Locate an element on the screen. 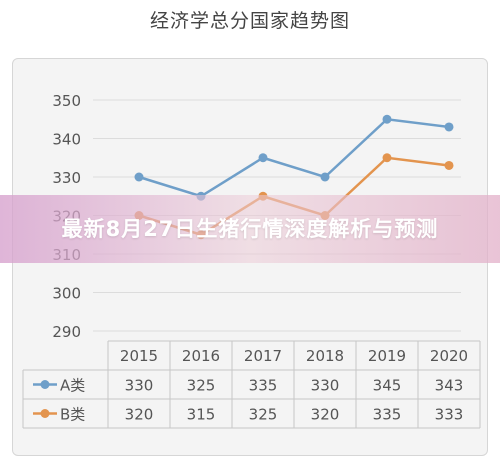 Image resolution: width=500 pixels, height=472 pixels. x-tick-label: 2019 is located at coordinates (387, 356).